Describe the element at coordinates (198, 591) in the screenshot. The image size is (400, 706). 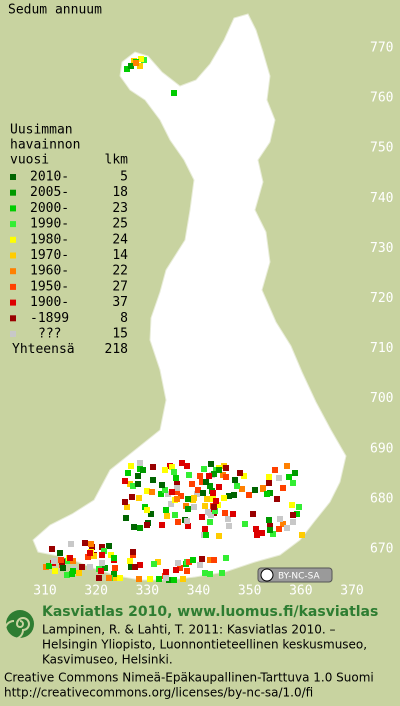
I see `easting-label: 340` at that location.